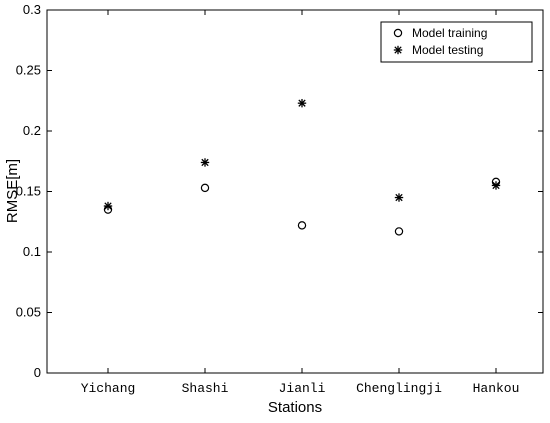 Image resolution: width=550 pixels, height=423 pixels. Describe the element at coordinates (12, 191) in the screenshot. I see `y-axis-title: RMSE[m]` at that location.